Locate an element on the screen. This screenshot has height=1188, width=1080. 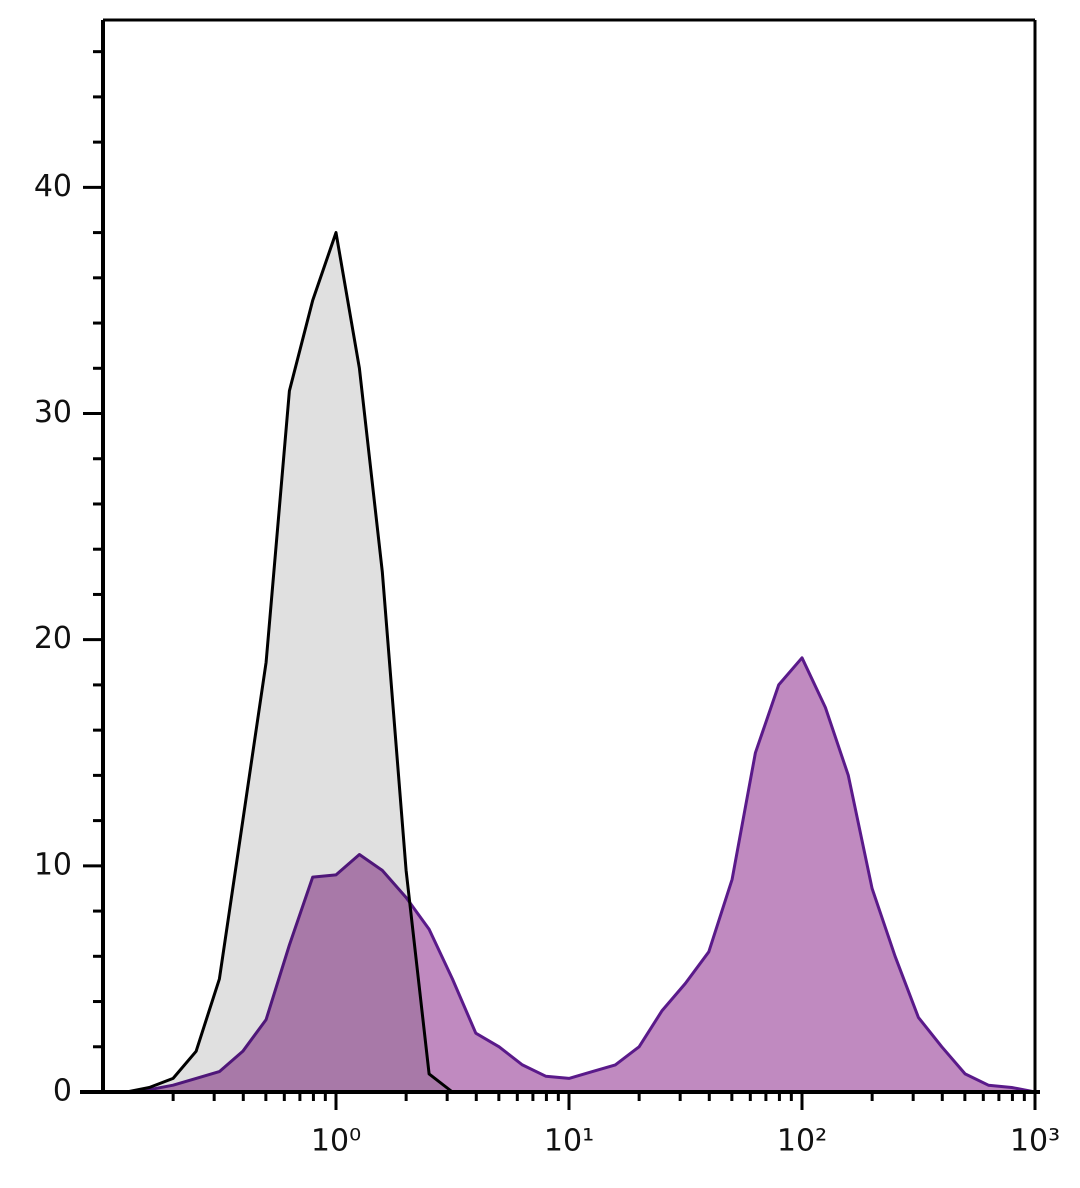
x-tick-label: 10¹ is located at coordinates (569, 1141).